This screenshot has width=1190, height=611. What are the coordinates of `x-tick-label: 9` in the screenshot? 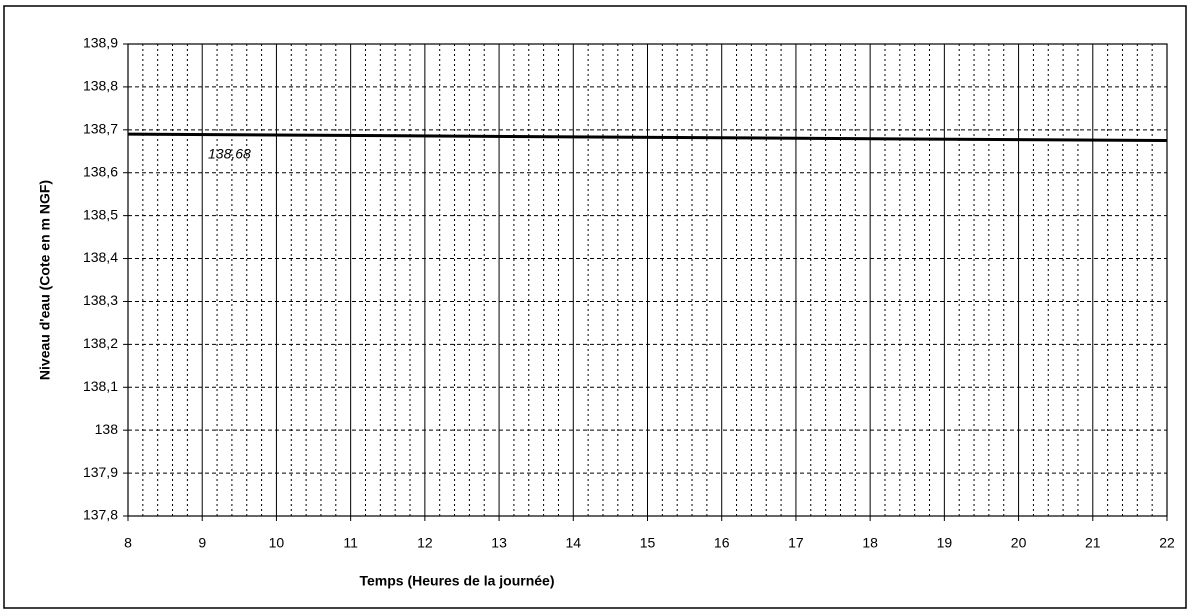 It's located at (202, 543).